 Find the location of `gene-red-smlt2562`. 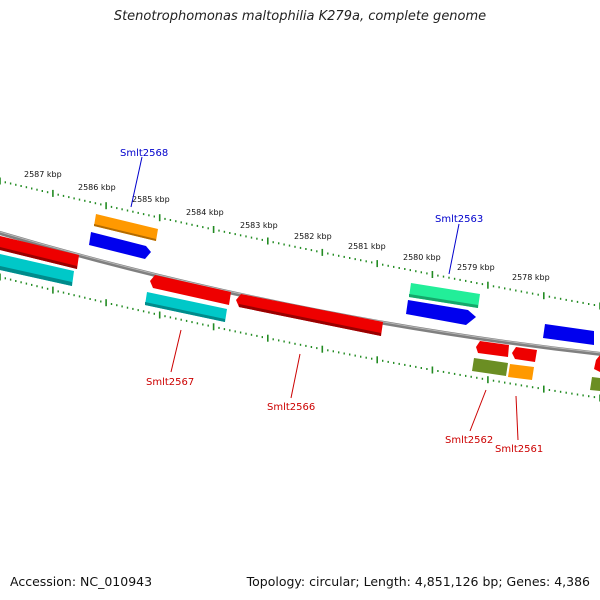

gene-red-smlt2562 is located at coordinates (492, 349).